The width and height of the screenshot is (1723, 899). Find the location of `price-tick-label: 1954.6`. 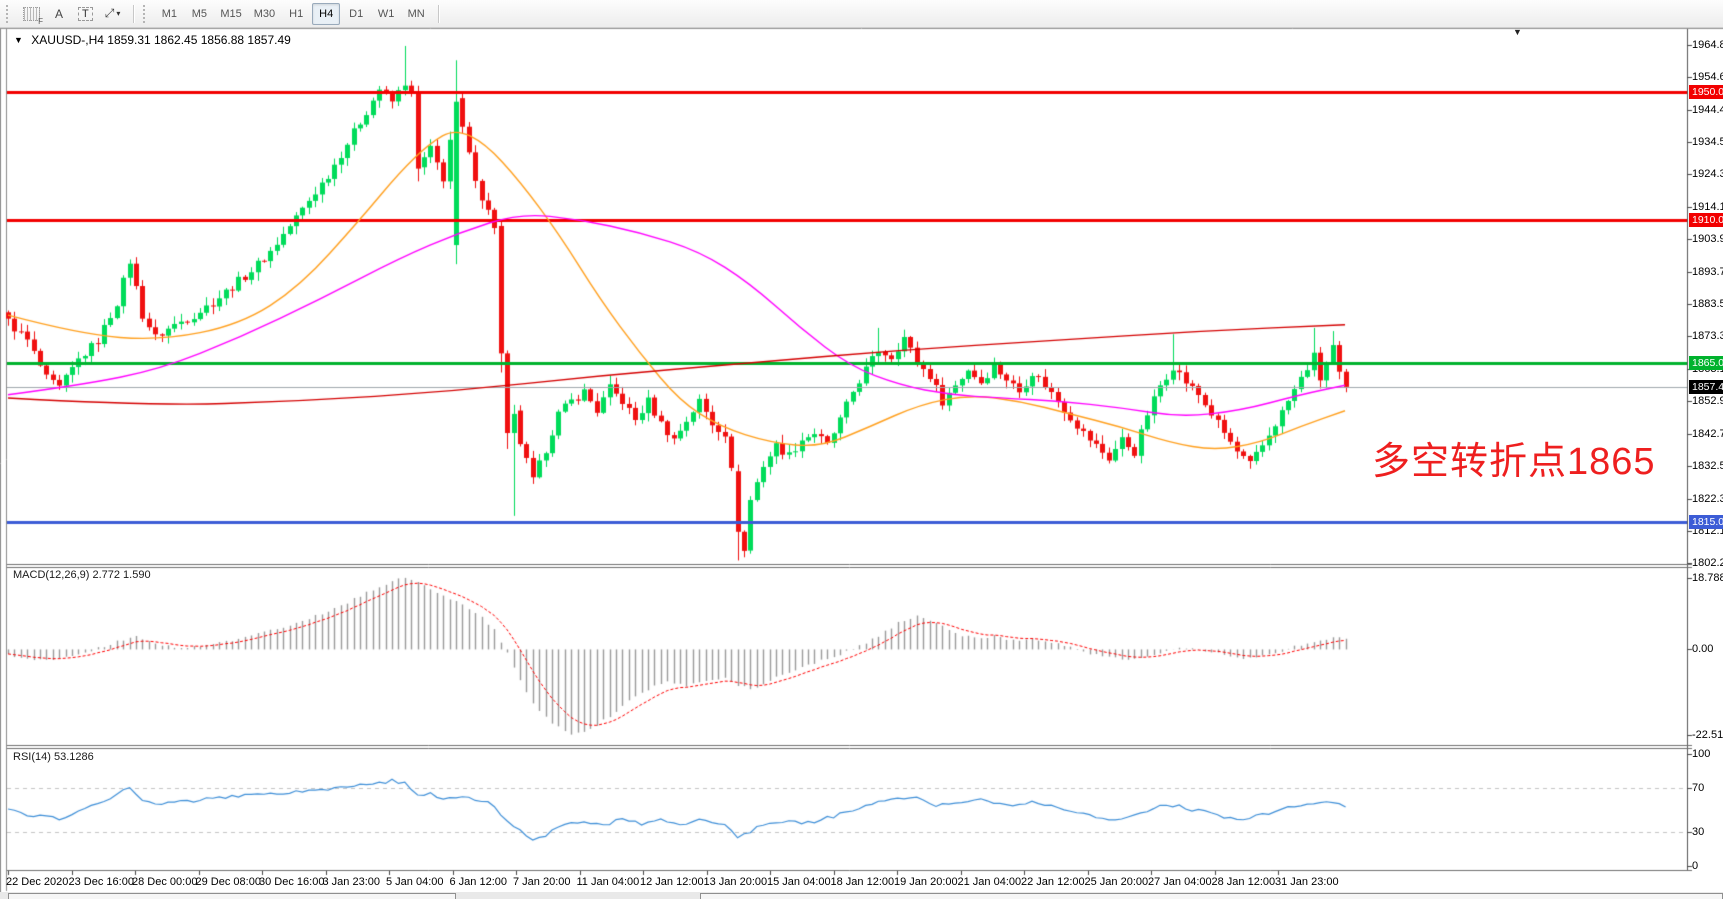

price-tick-label: 1954.6 is located at coordinates (1707, 77).